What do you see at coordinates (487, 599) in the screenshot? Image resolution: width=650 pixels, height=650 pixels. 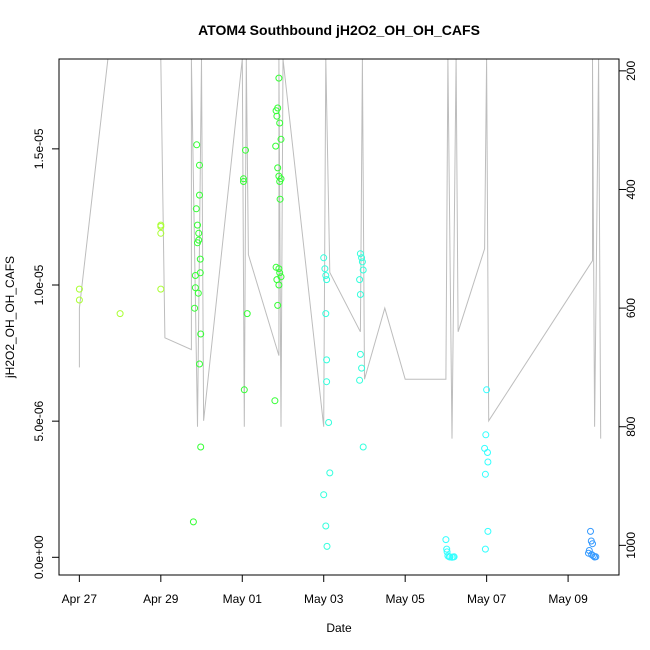 I see `x-tick-label: May 07` at bounding box center [487, 599].